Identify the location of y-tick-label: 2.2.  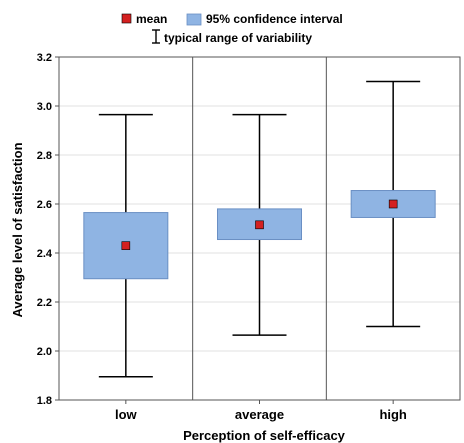
(44, 303).